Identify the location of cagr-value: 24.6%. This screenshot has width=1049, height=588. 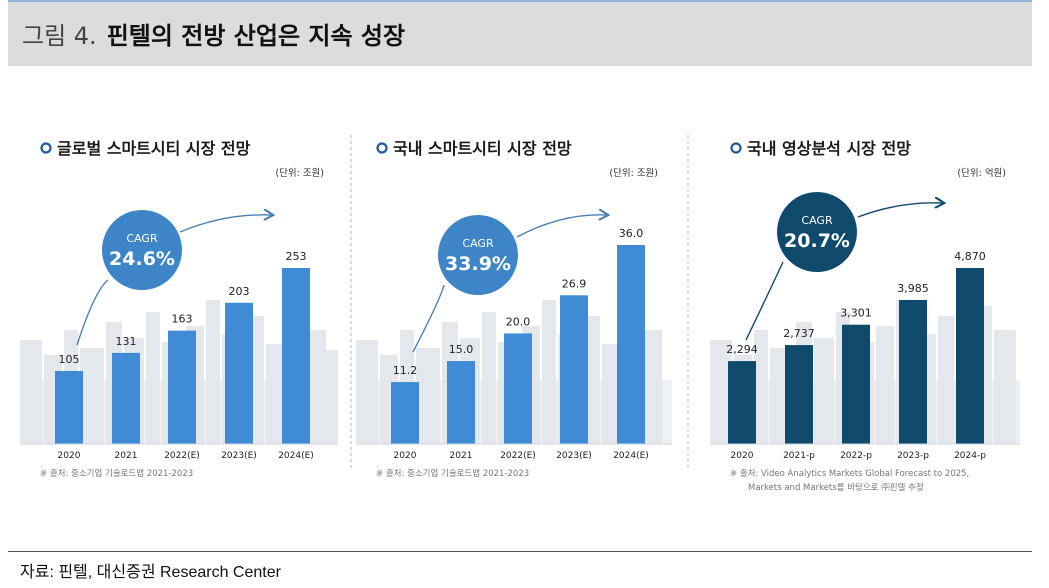
(142, 259).